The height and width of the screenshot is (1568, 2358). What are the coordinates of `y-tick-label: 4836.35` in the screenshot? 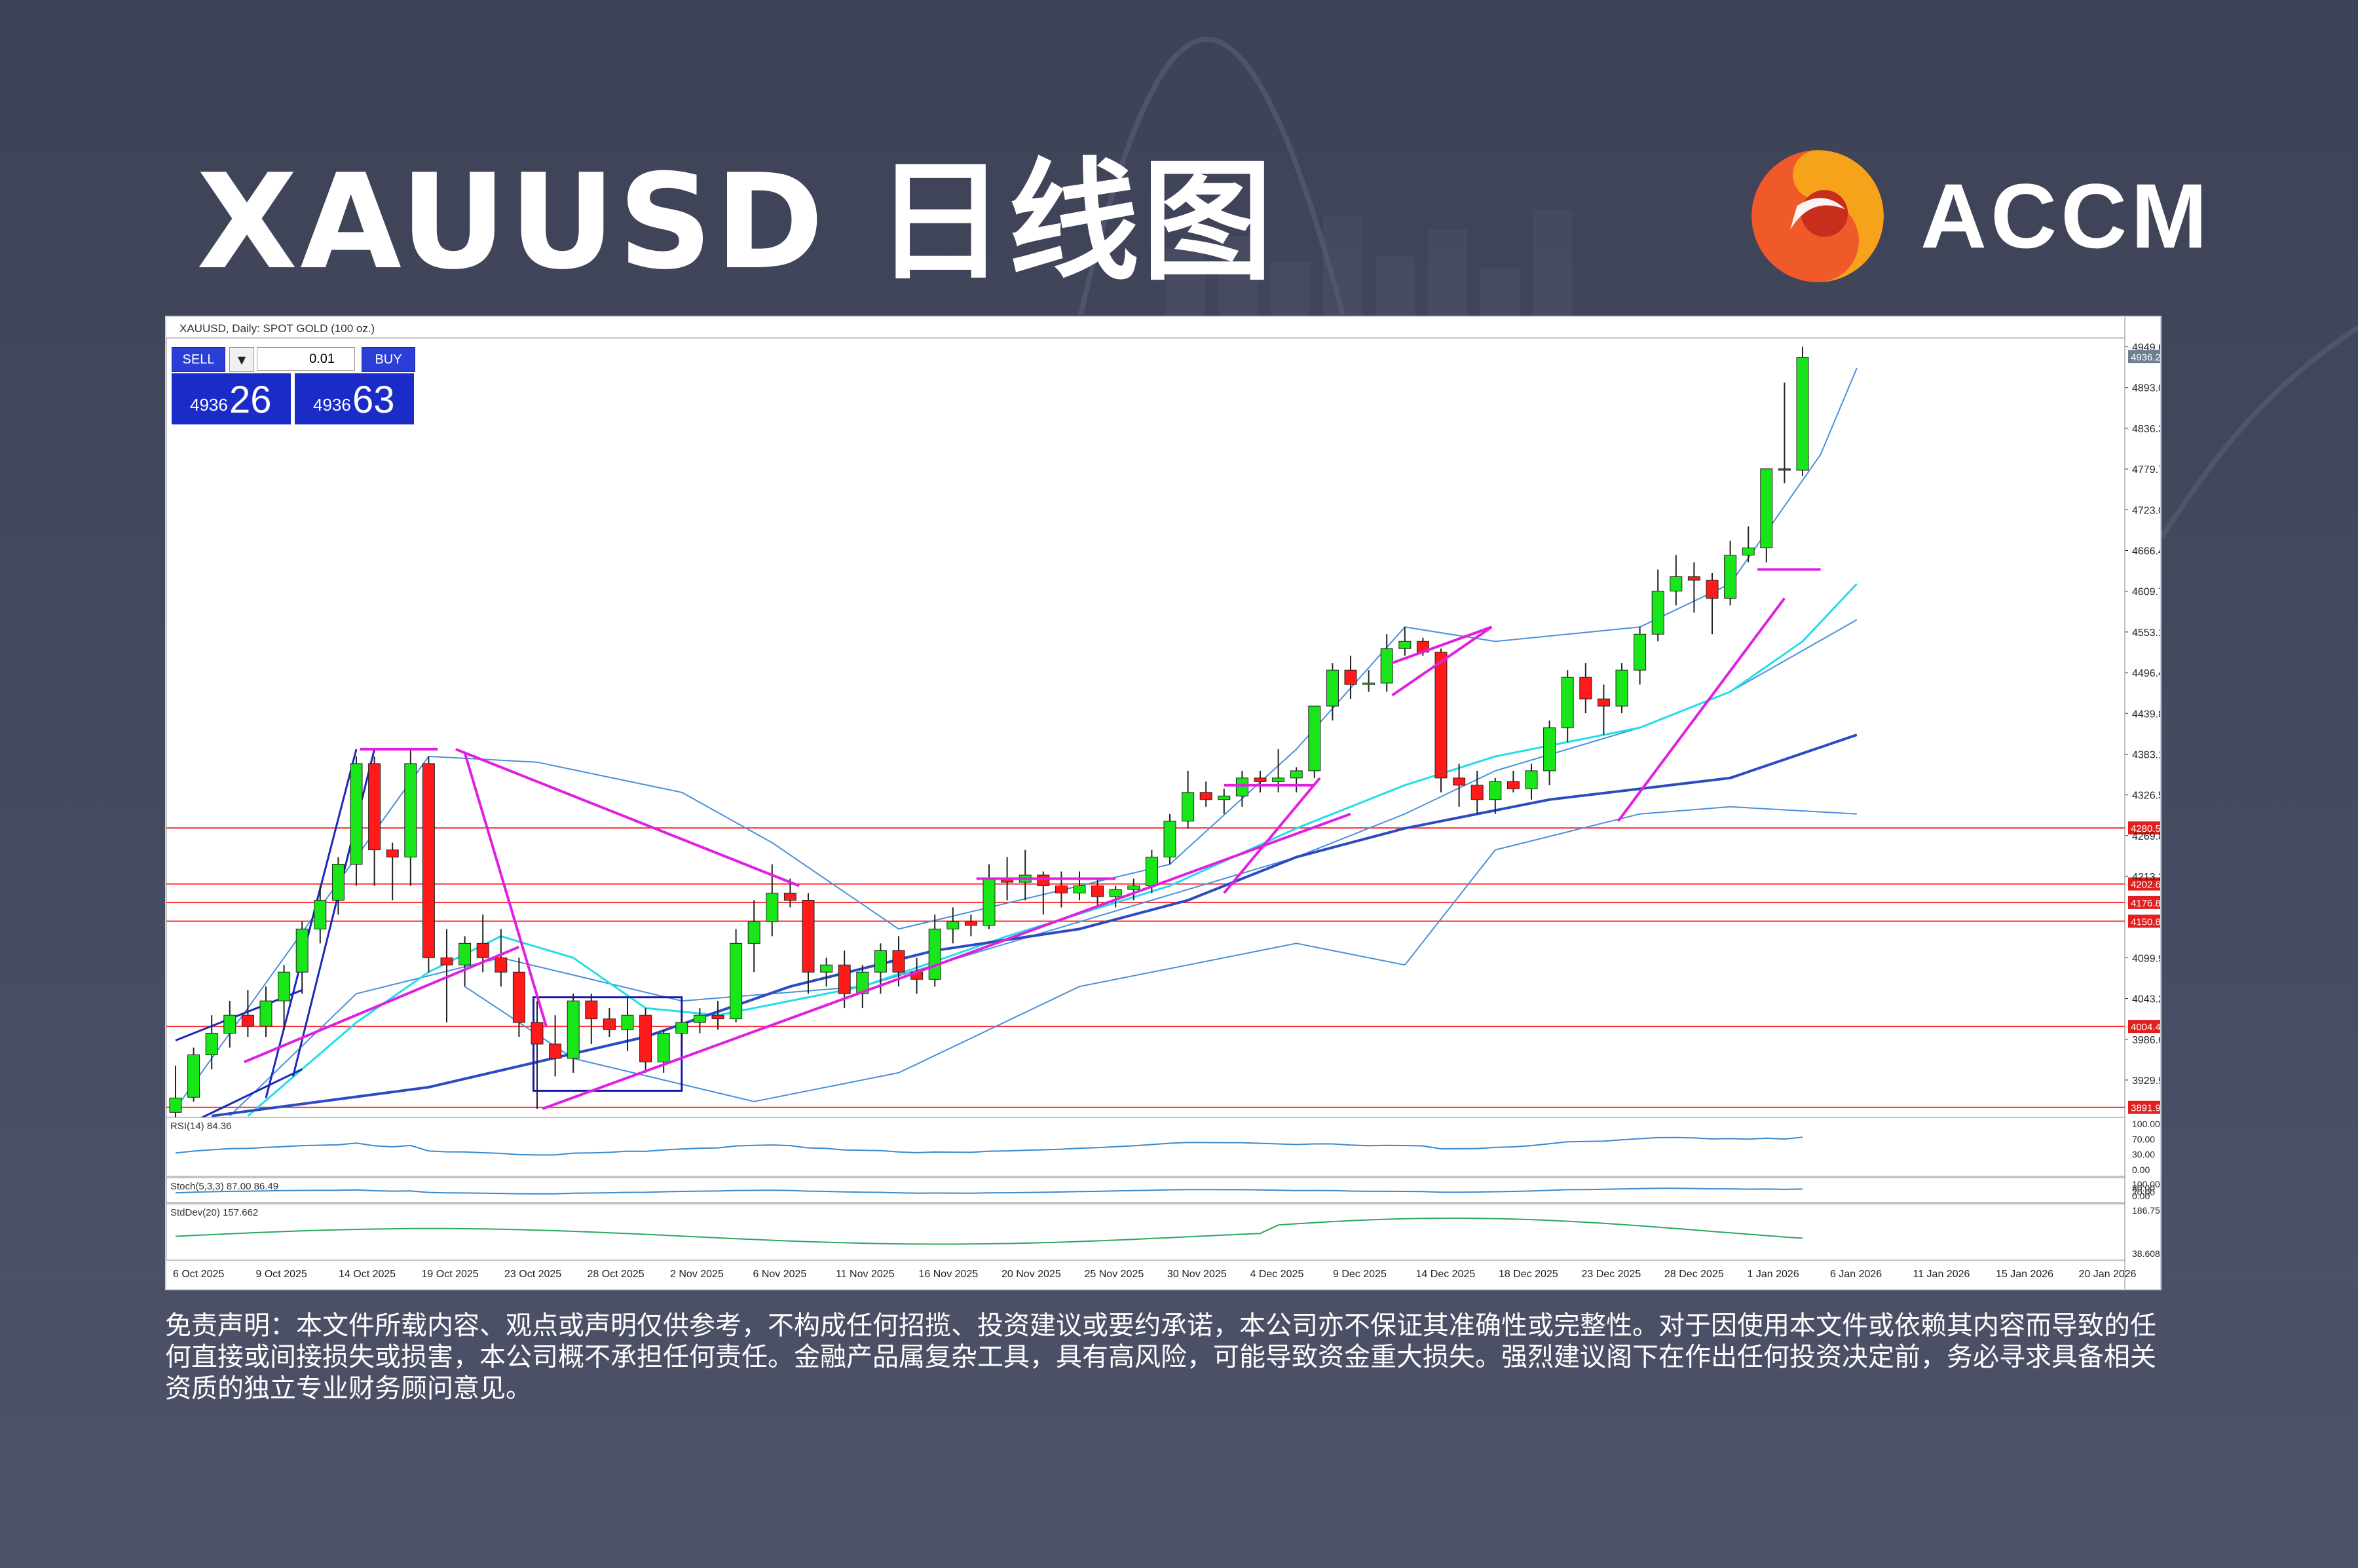 It's located at (2146, 429).